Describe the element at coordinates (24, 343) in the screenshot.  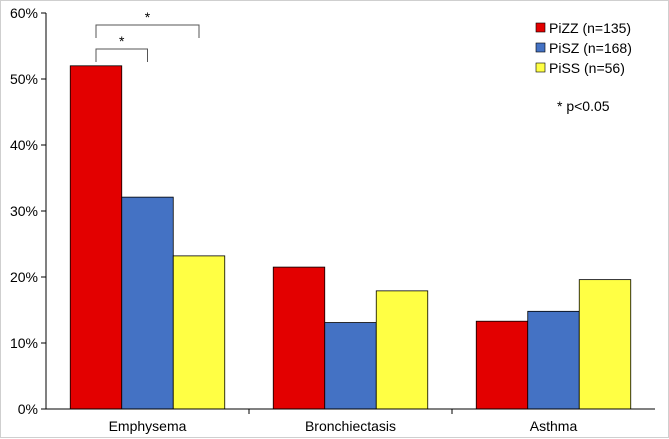
I see `y-tick-label: 10%` at that location.